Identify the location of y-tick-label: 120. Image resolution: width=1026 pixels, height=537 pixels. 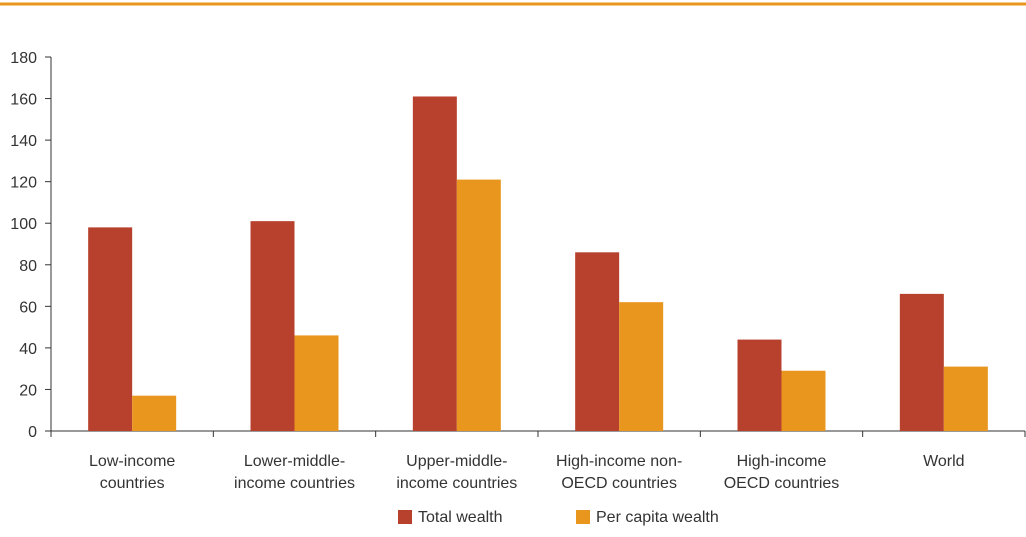
(23, 183).